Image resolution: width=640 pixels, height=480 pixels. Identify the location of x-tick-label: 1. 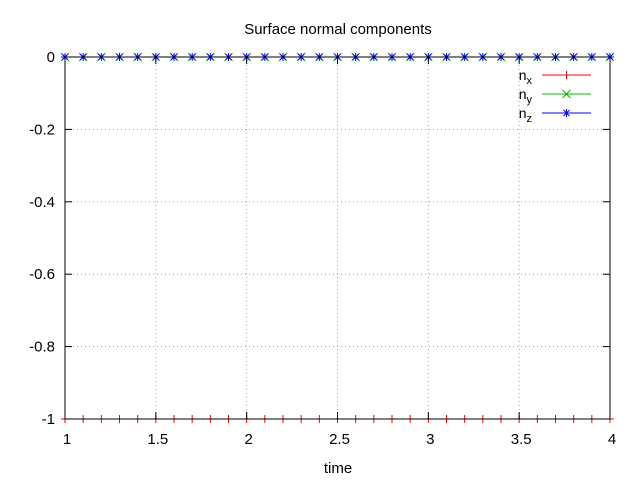
(67, 439).